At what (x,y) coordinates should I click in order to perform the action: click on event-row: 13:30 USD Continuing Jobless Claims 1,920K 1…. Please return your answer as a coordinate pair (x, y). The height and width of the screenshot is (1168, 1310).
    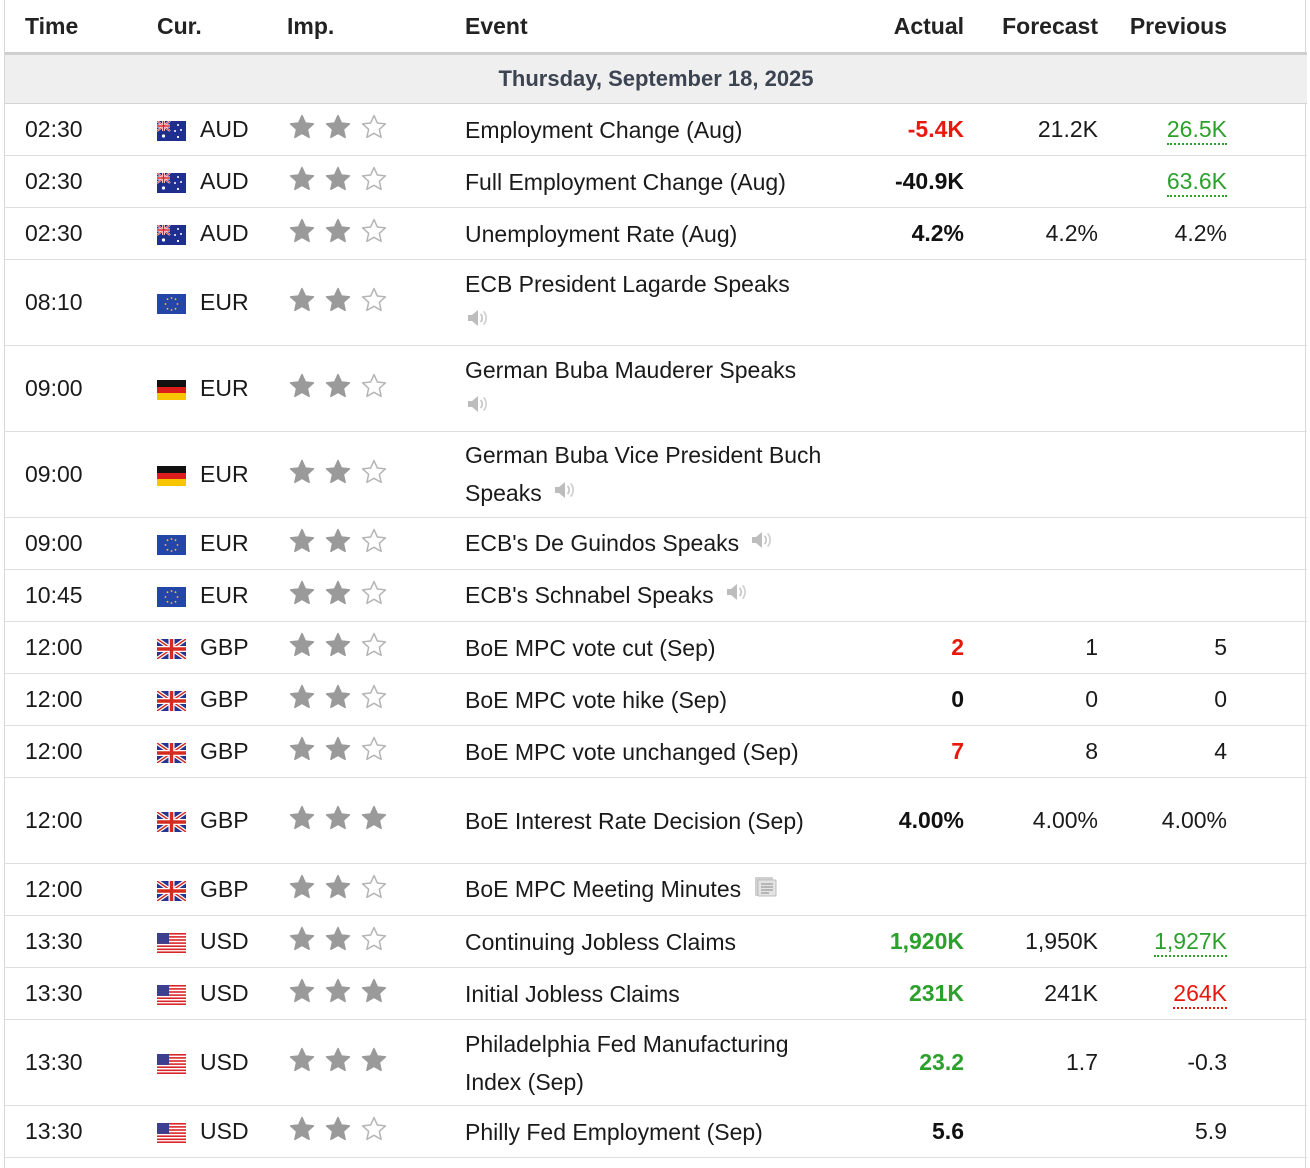
    Looking at the image, I should click on (656, 941).